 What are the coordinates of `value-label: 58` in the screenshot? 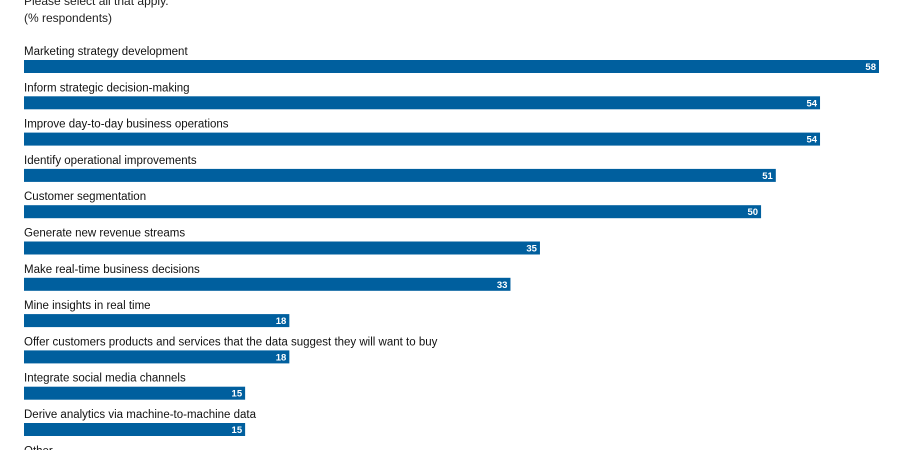 It's located at (870, 67).